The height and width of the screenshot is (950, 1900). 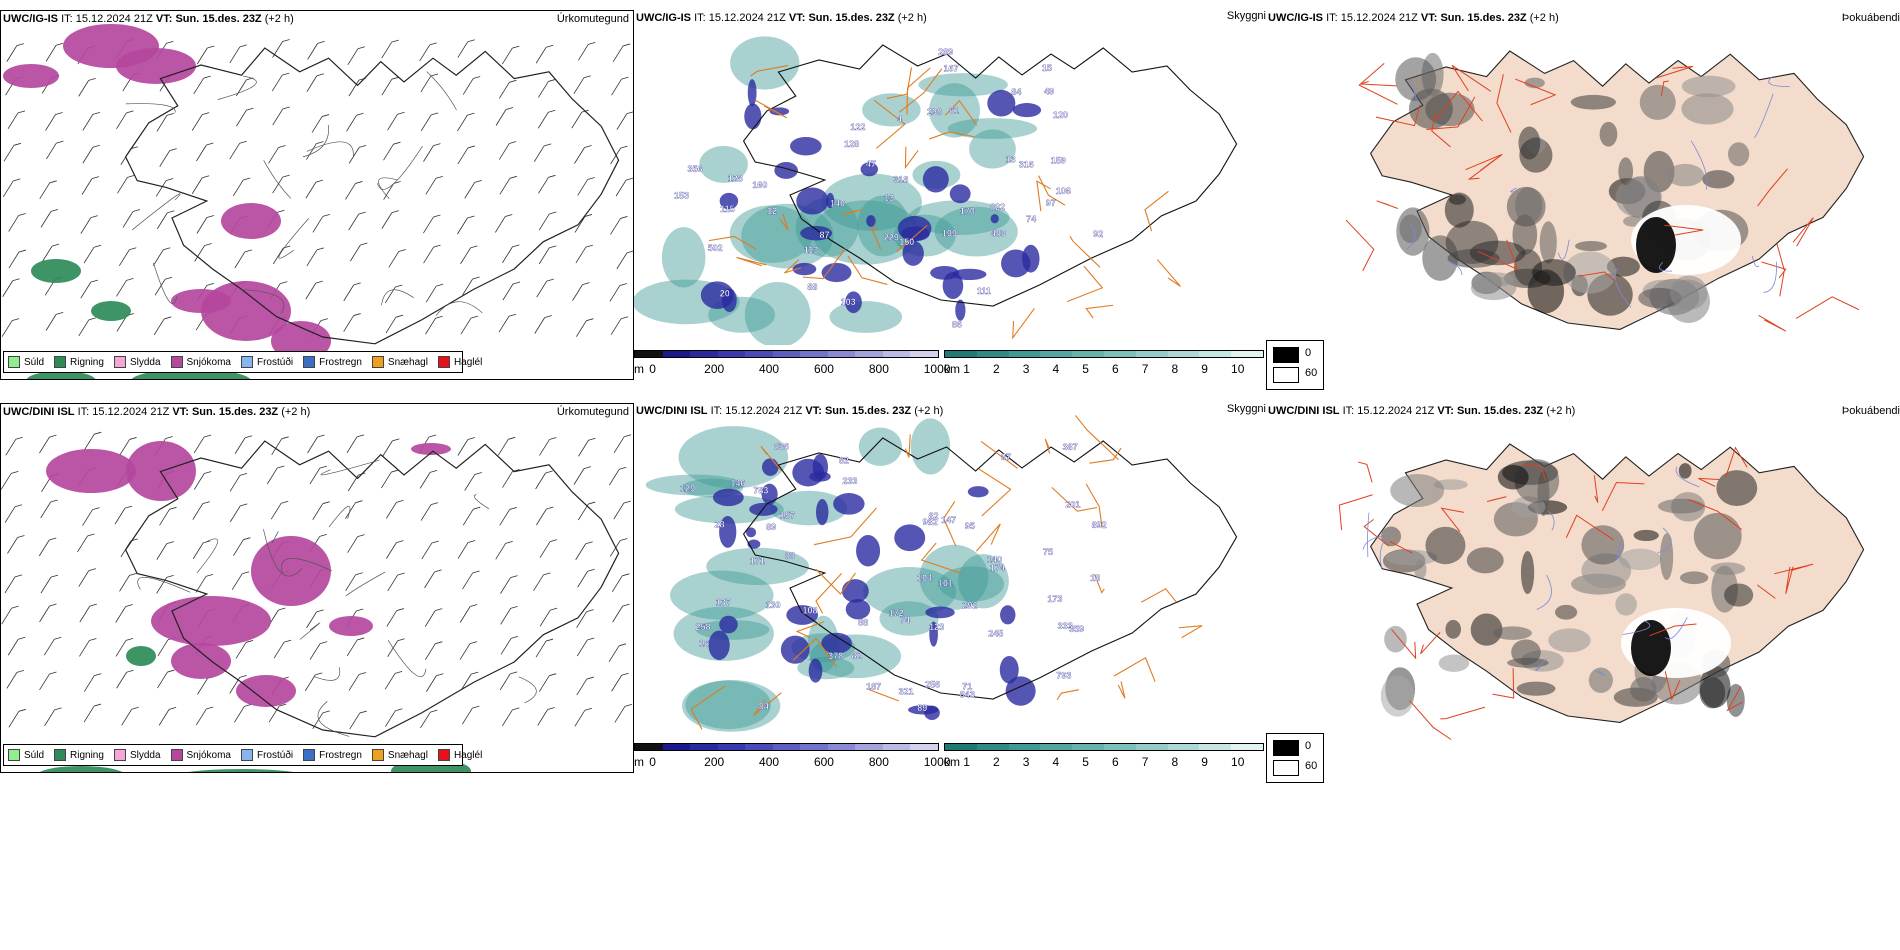 I want to click on legend-item-haglél: Haglél, so click(x=459, y=755).